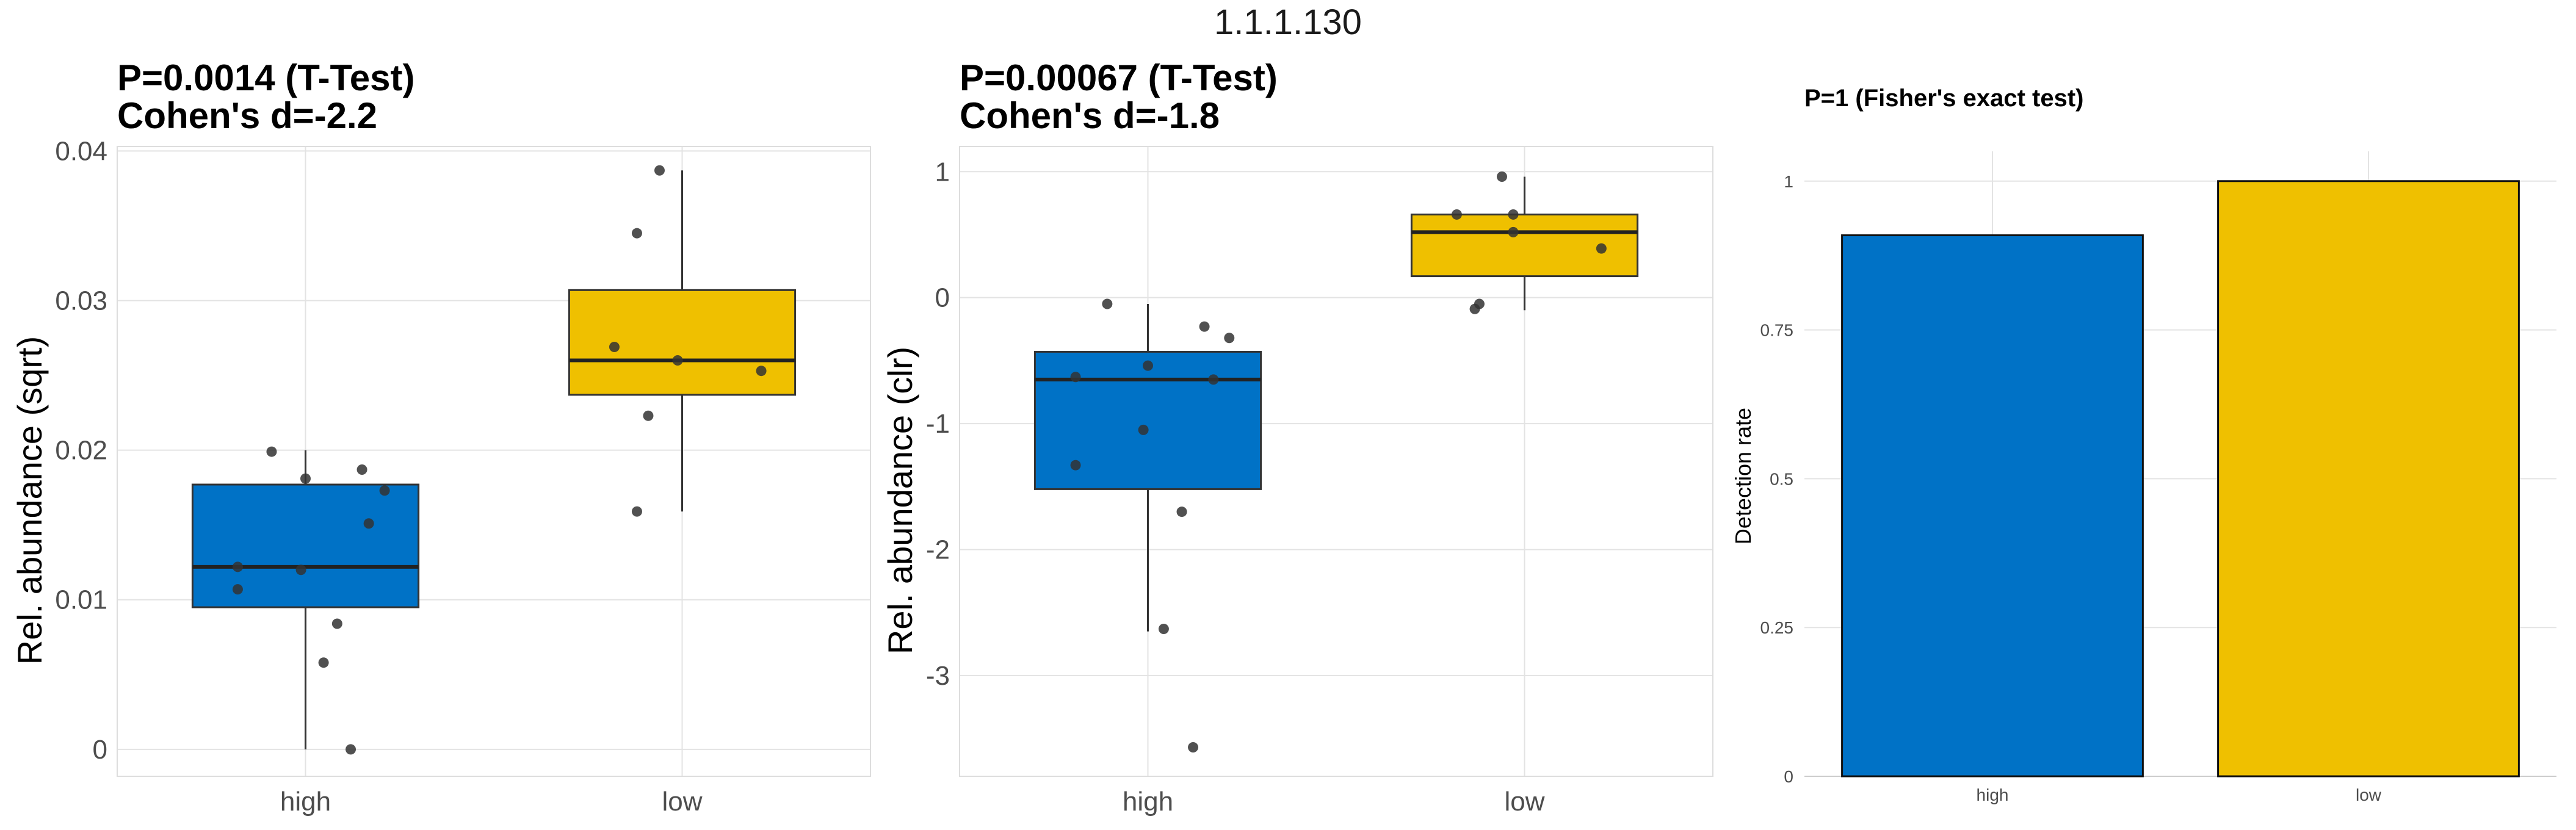  I want to click on y-tick-label: 0.5, so click(1781, 479).